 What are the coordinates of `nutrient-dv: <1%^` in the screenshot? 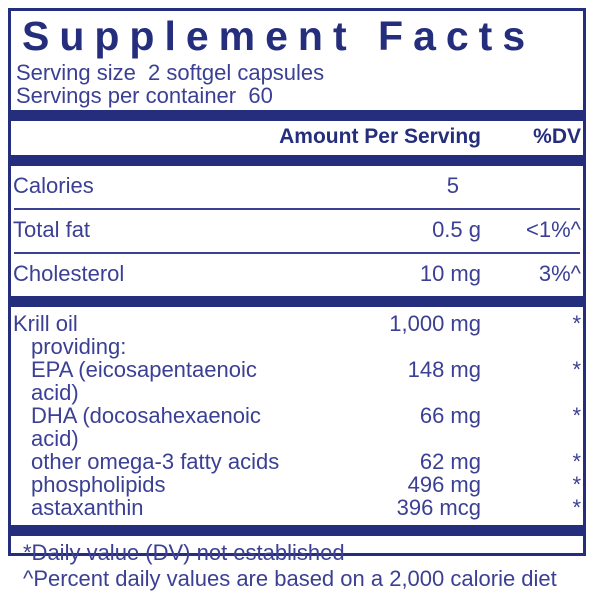 It's located at (553, 230).